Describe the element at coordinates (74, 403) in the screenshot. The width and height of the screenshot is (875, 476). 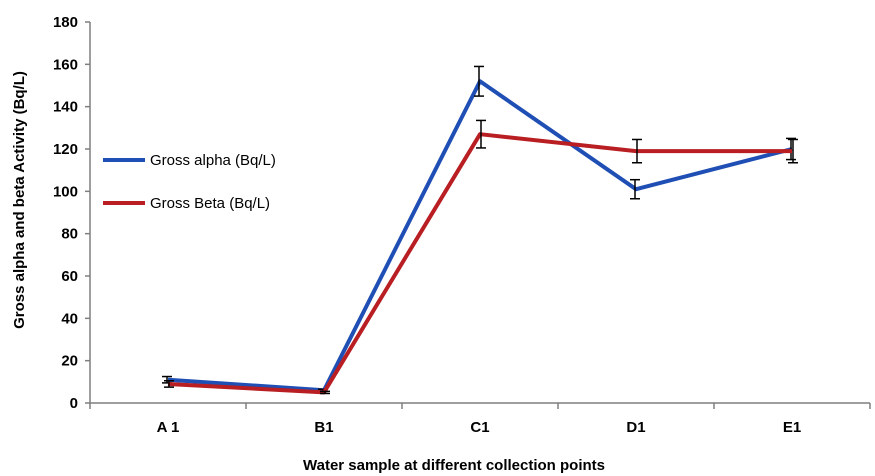
I see `y-tick-label: 0` at that location.